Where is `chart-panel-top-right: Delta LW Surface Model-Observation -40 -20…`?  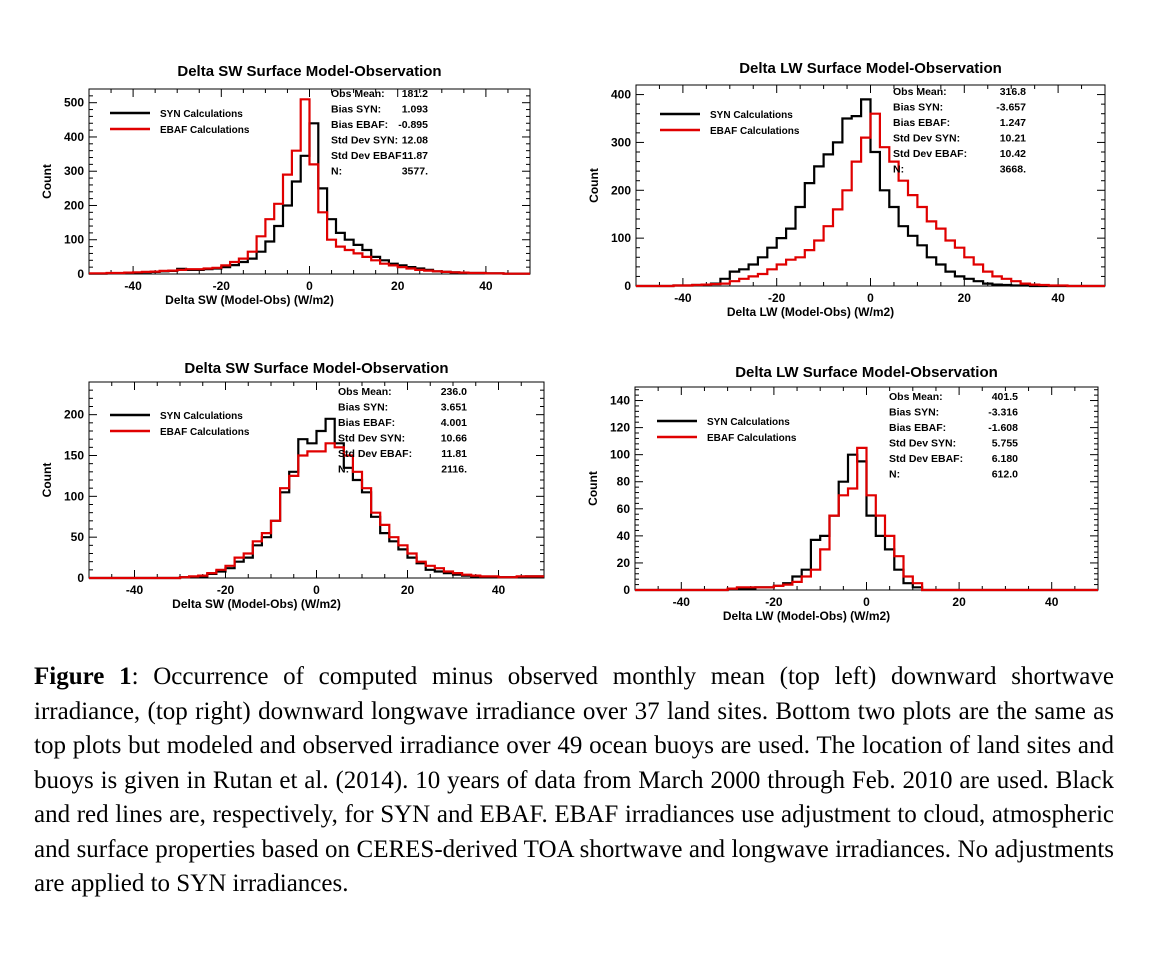 chart-panel-top-right: Delta LW Surface Model-Observation -40 -20… is located at coordinates (847, 192).